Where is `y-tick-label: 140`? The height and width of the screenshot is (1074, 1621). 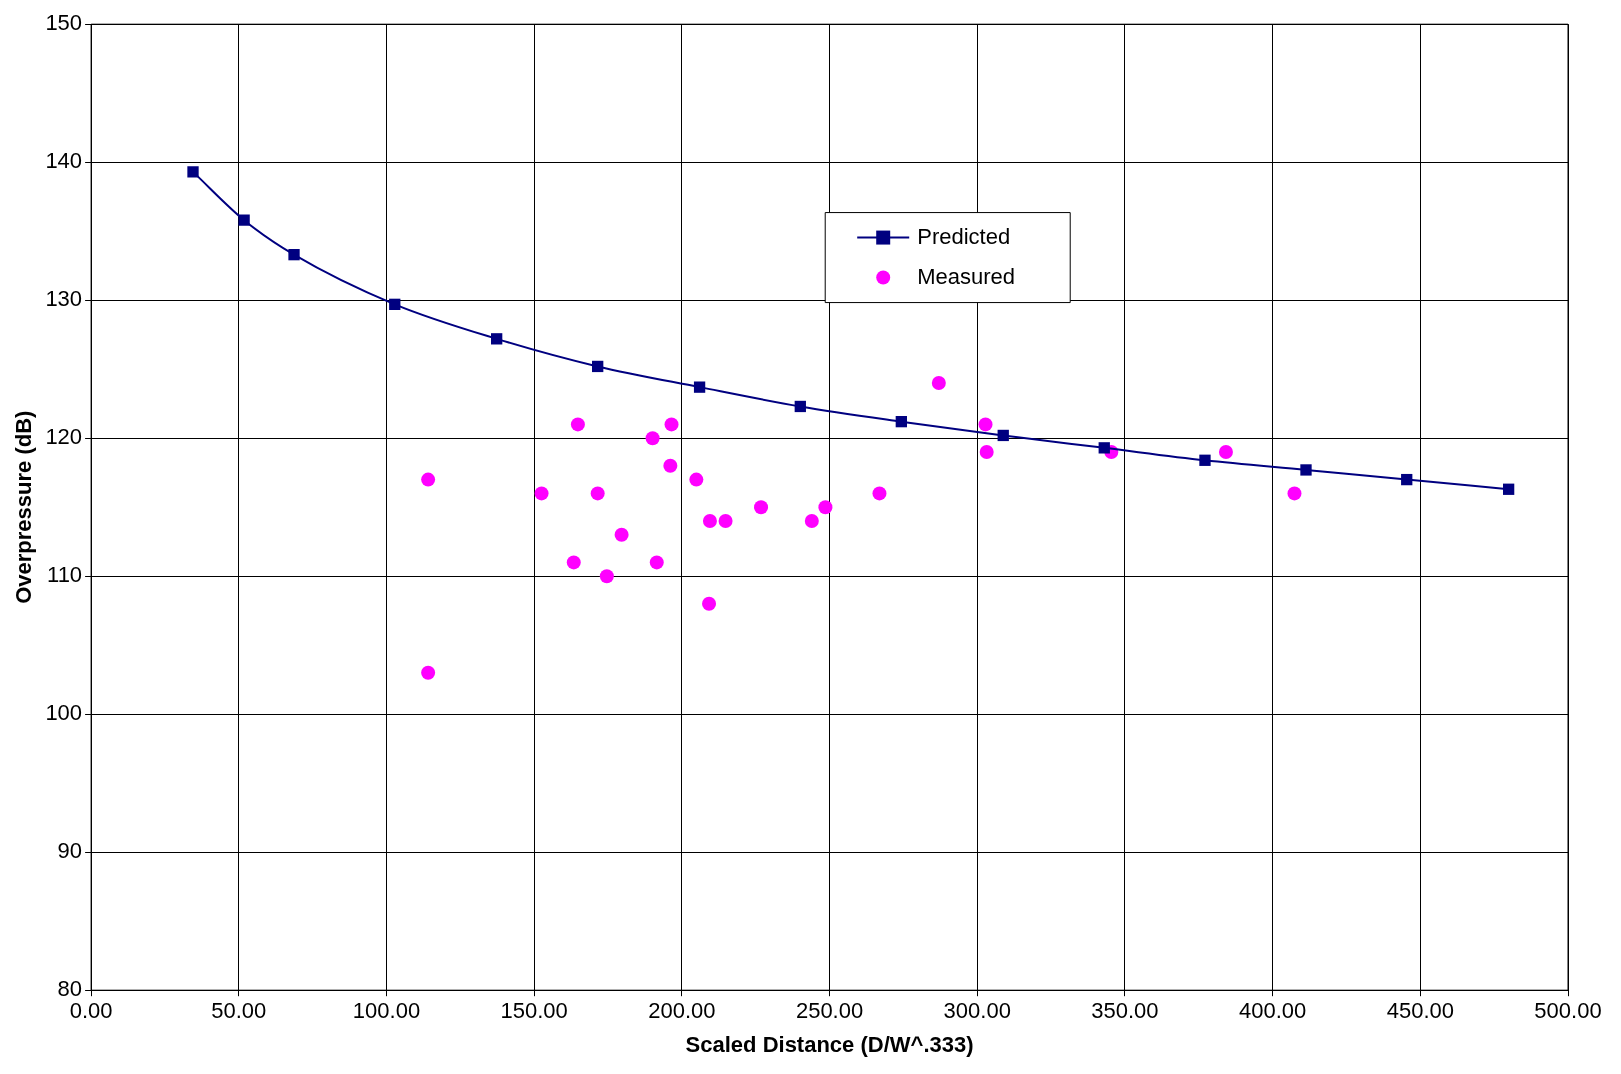 y-tick-label: 140 is located at coordinates (64, 161).